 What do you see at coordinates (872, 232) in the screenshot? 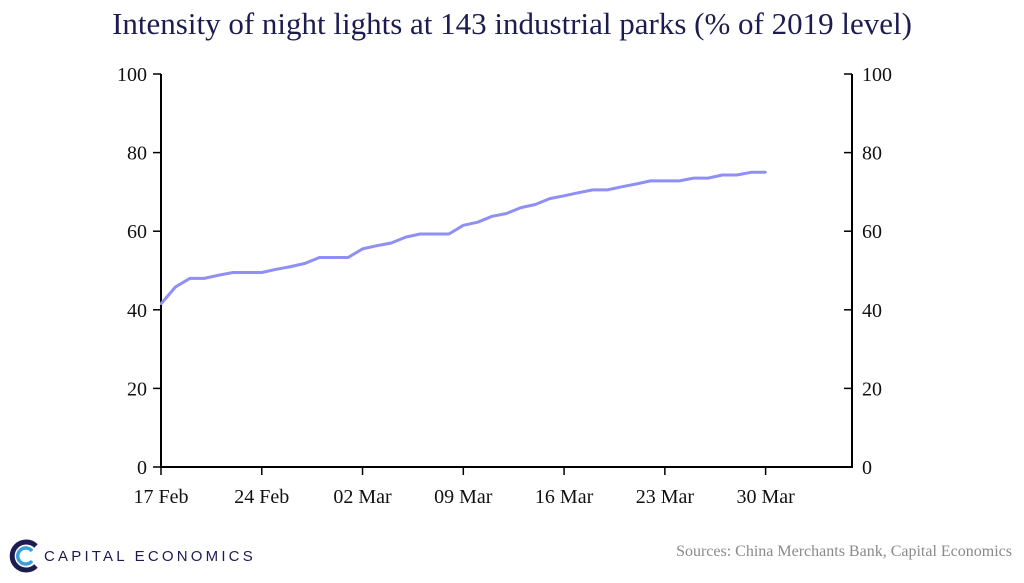
I see `right-tick-label: 60` at bounding box center [872, 232].